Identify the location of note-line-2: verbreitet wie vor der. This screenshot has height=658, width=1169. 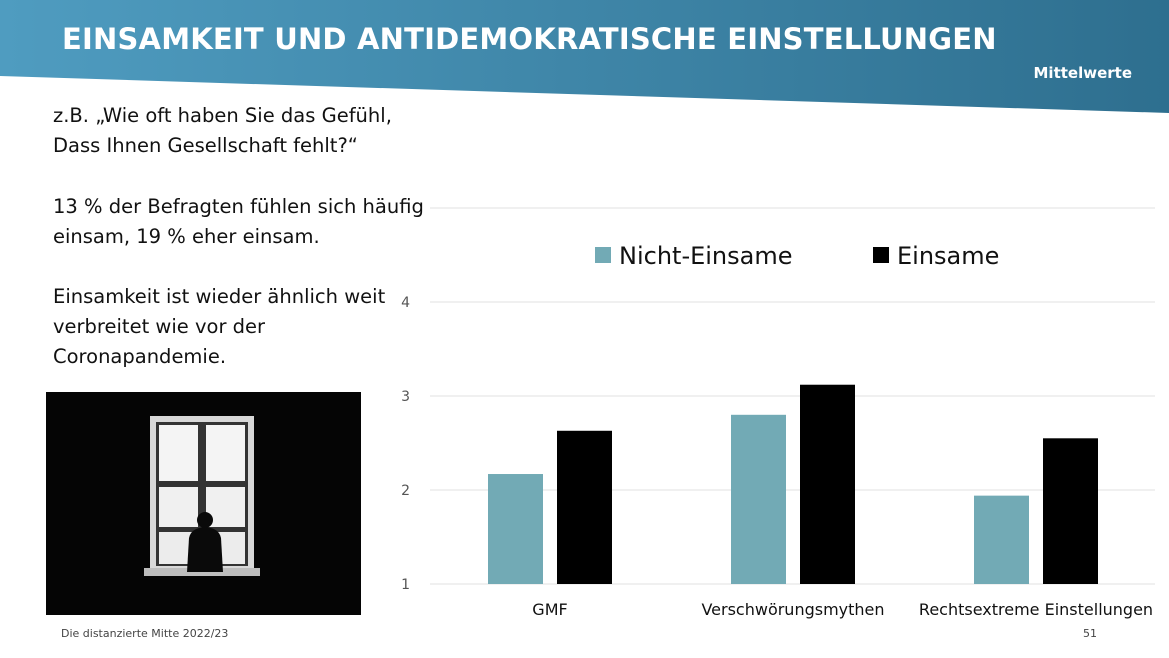
(159, 326).